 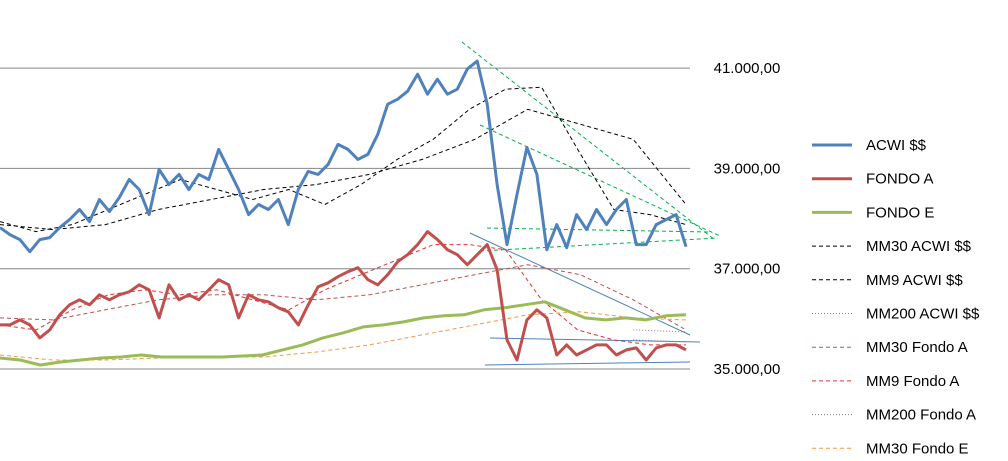 What do you see at coordinates (914, 280) in the screenshot?
I see `legend-label: MM9 ACWI $$` at bounding box center [914, 280].